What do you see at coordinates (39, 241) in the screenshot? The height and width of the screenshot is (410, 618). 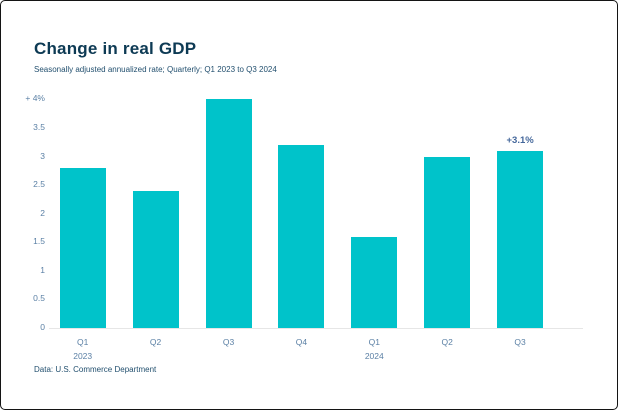 I see `y-axis-label: 1.5` at bounding box center [39, 241].